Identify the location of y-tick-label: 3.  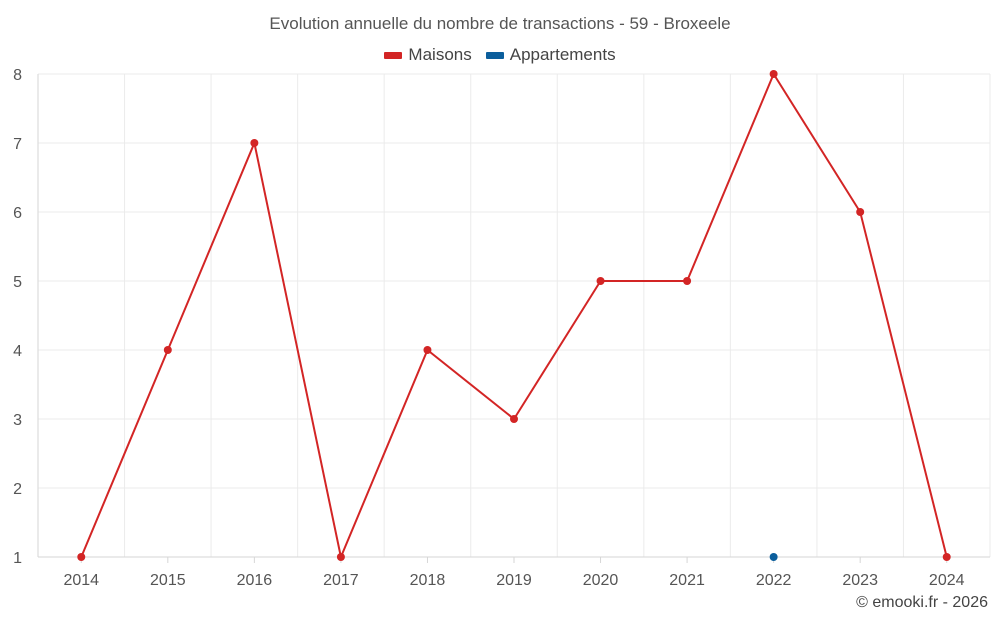
(17, 420).